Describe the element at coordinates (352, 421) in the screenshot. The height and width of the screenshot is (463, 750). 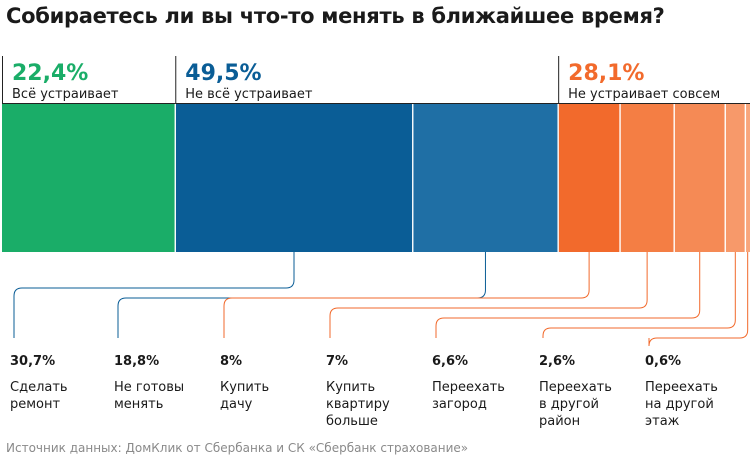
I see `answer-label: больше` at that location.